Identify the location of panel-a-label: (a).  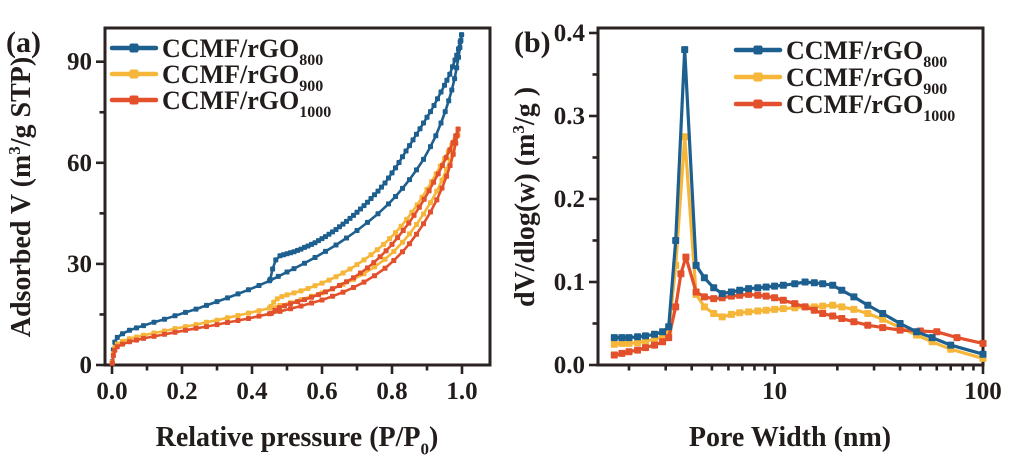
(23, 42).